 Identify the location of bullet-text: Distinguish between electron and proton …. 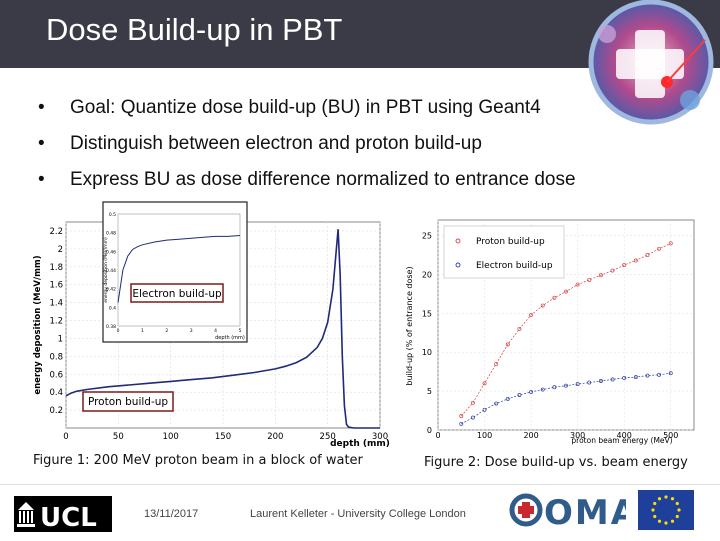
(276, 143).